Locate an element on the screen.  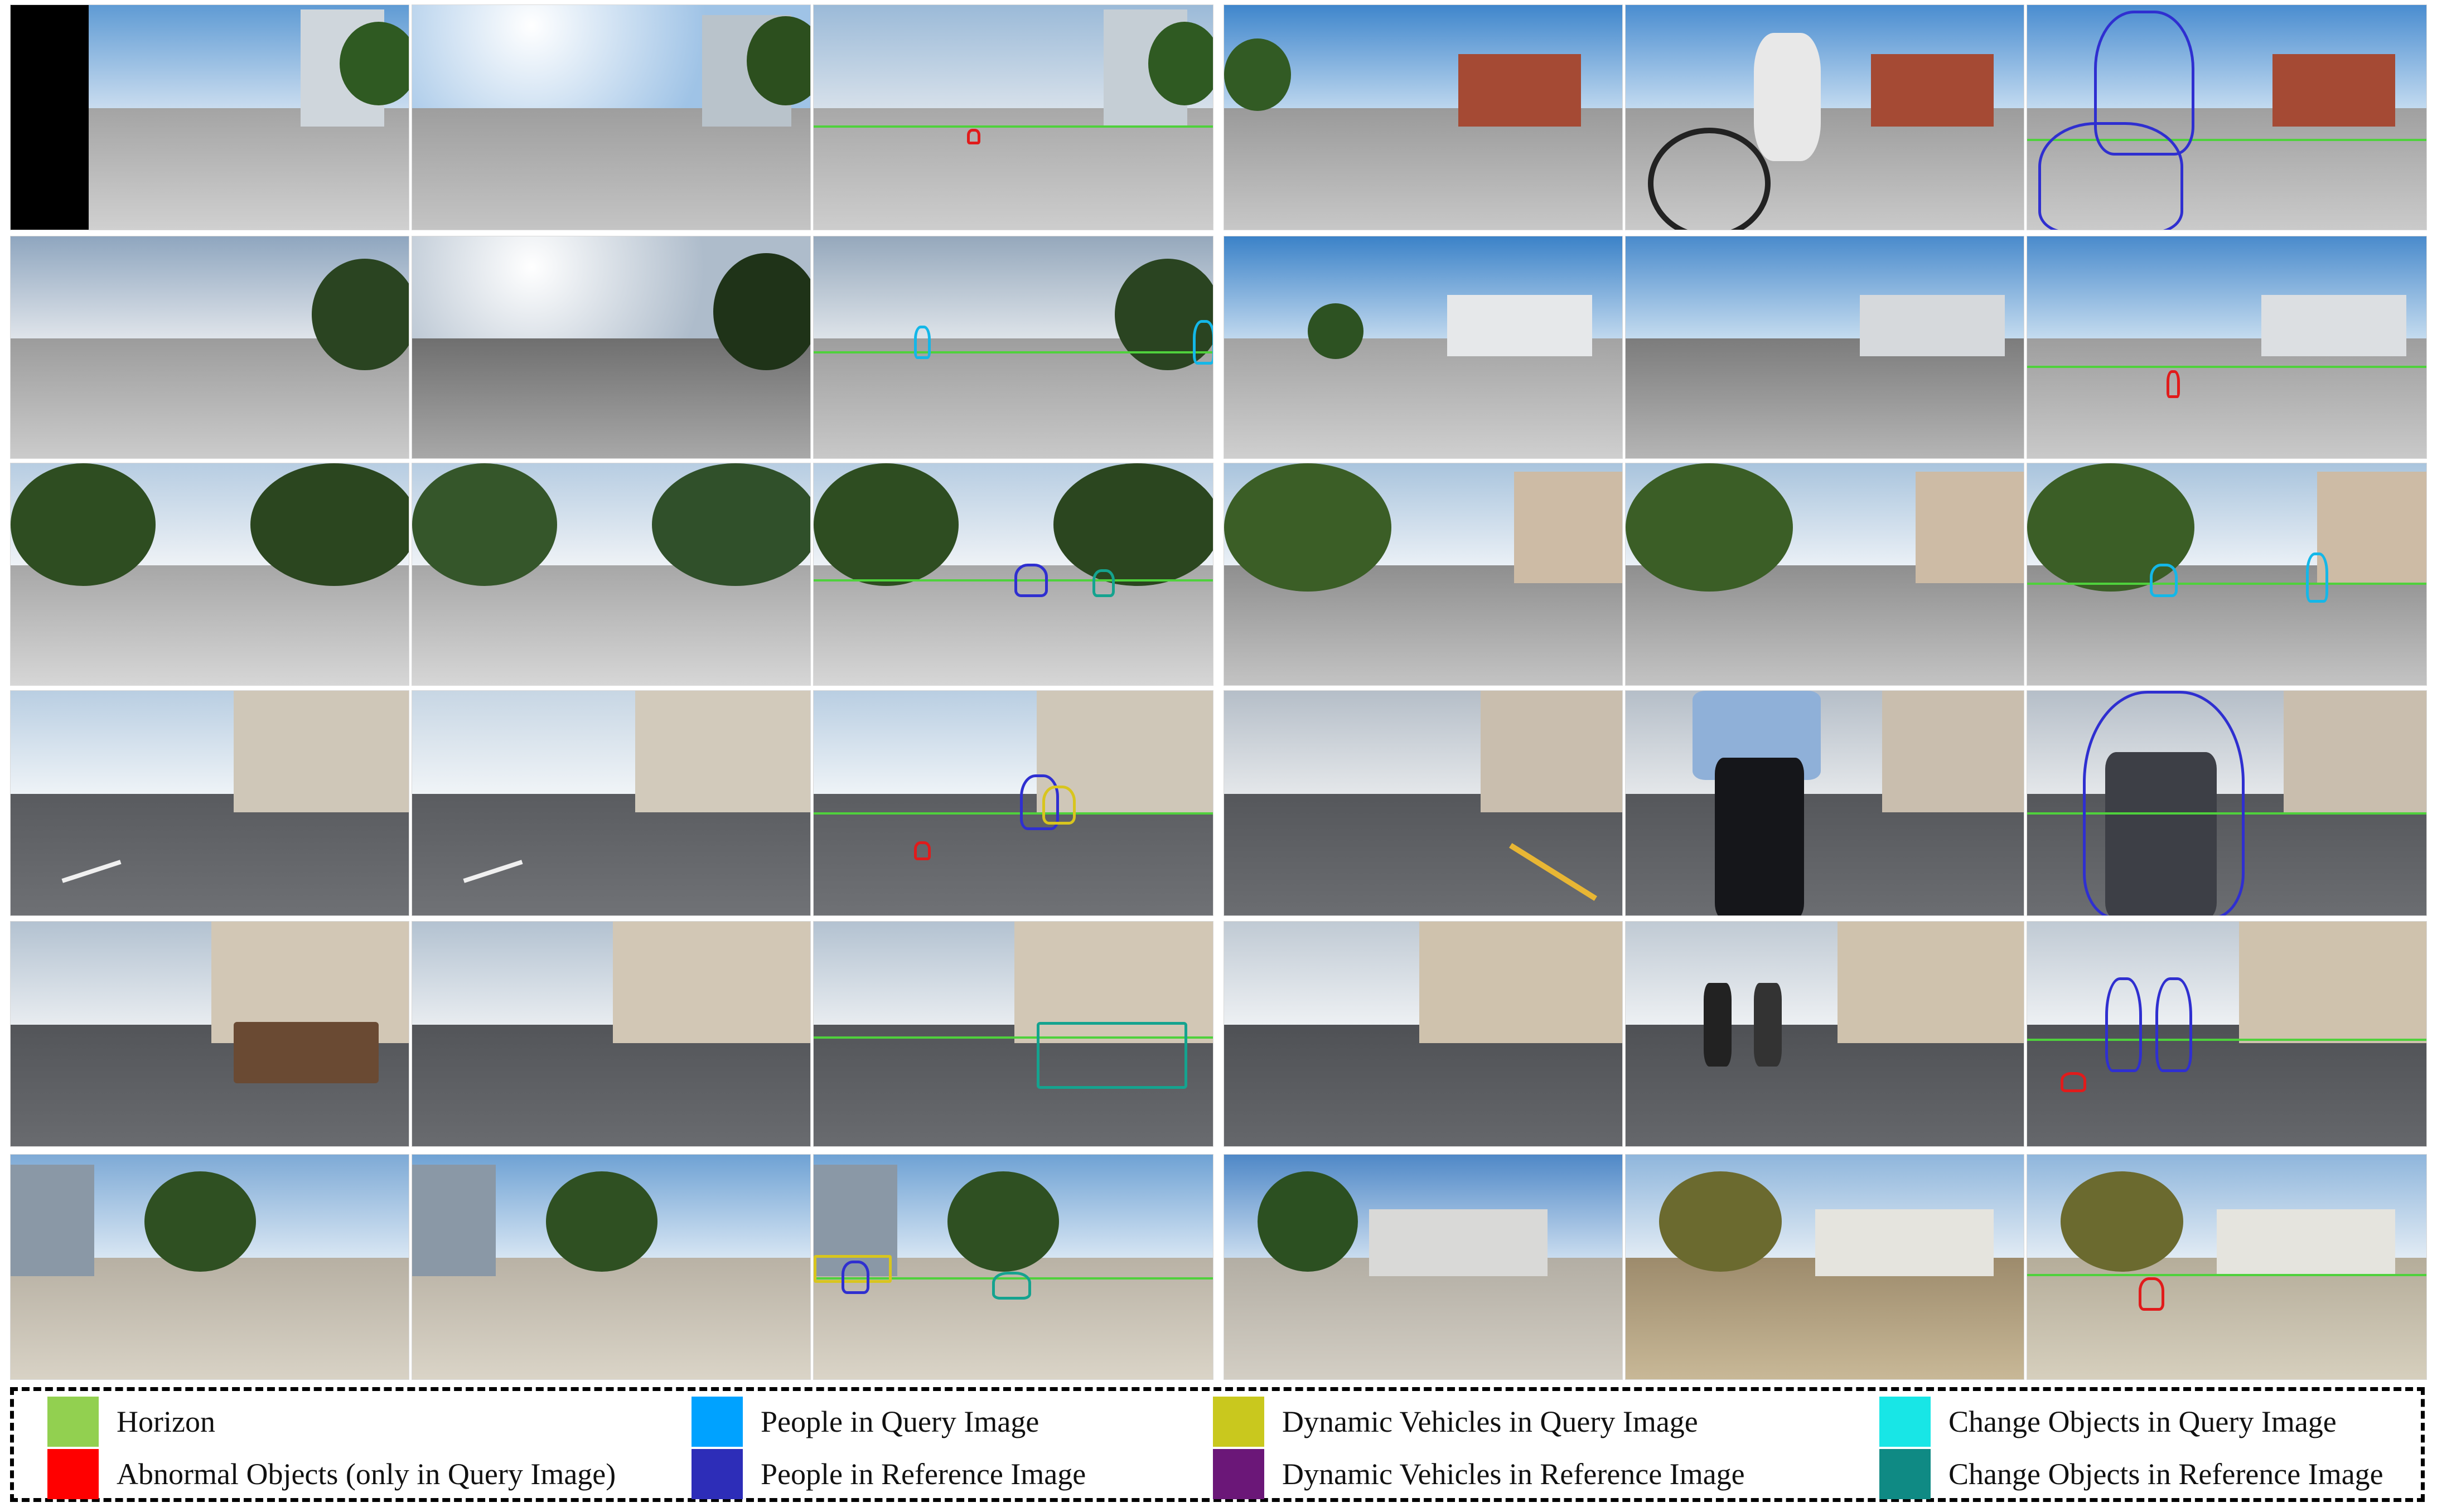
row5-right-reference-image is located at coordinates (1423, 1034).